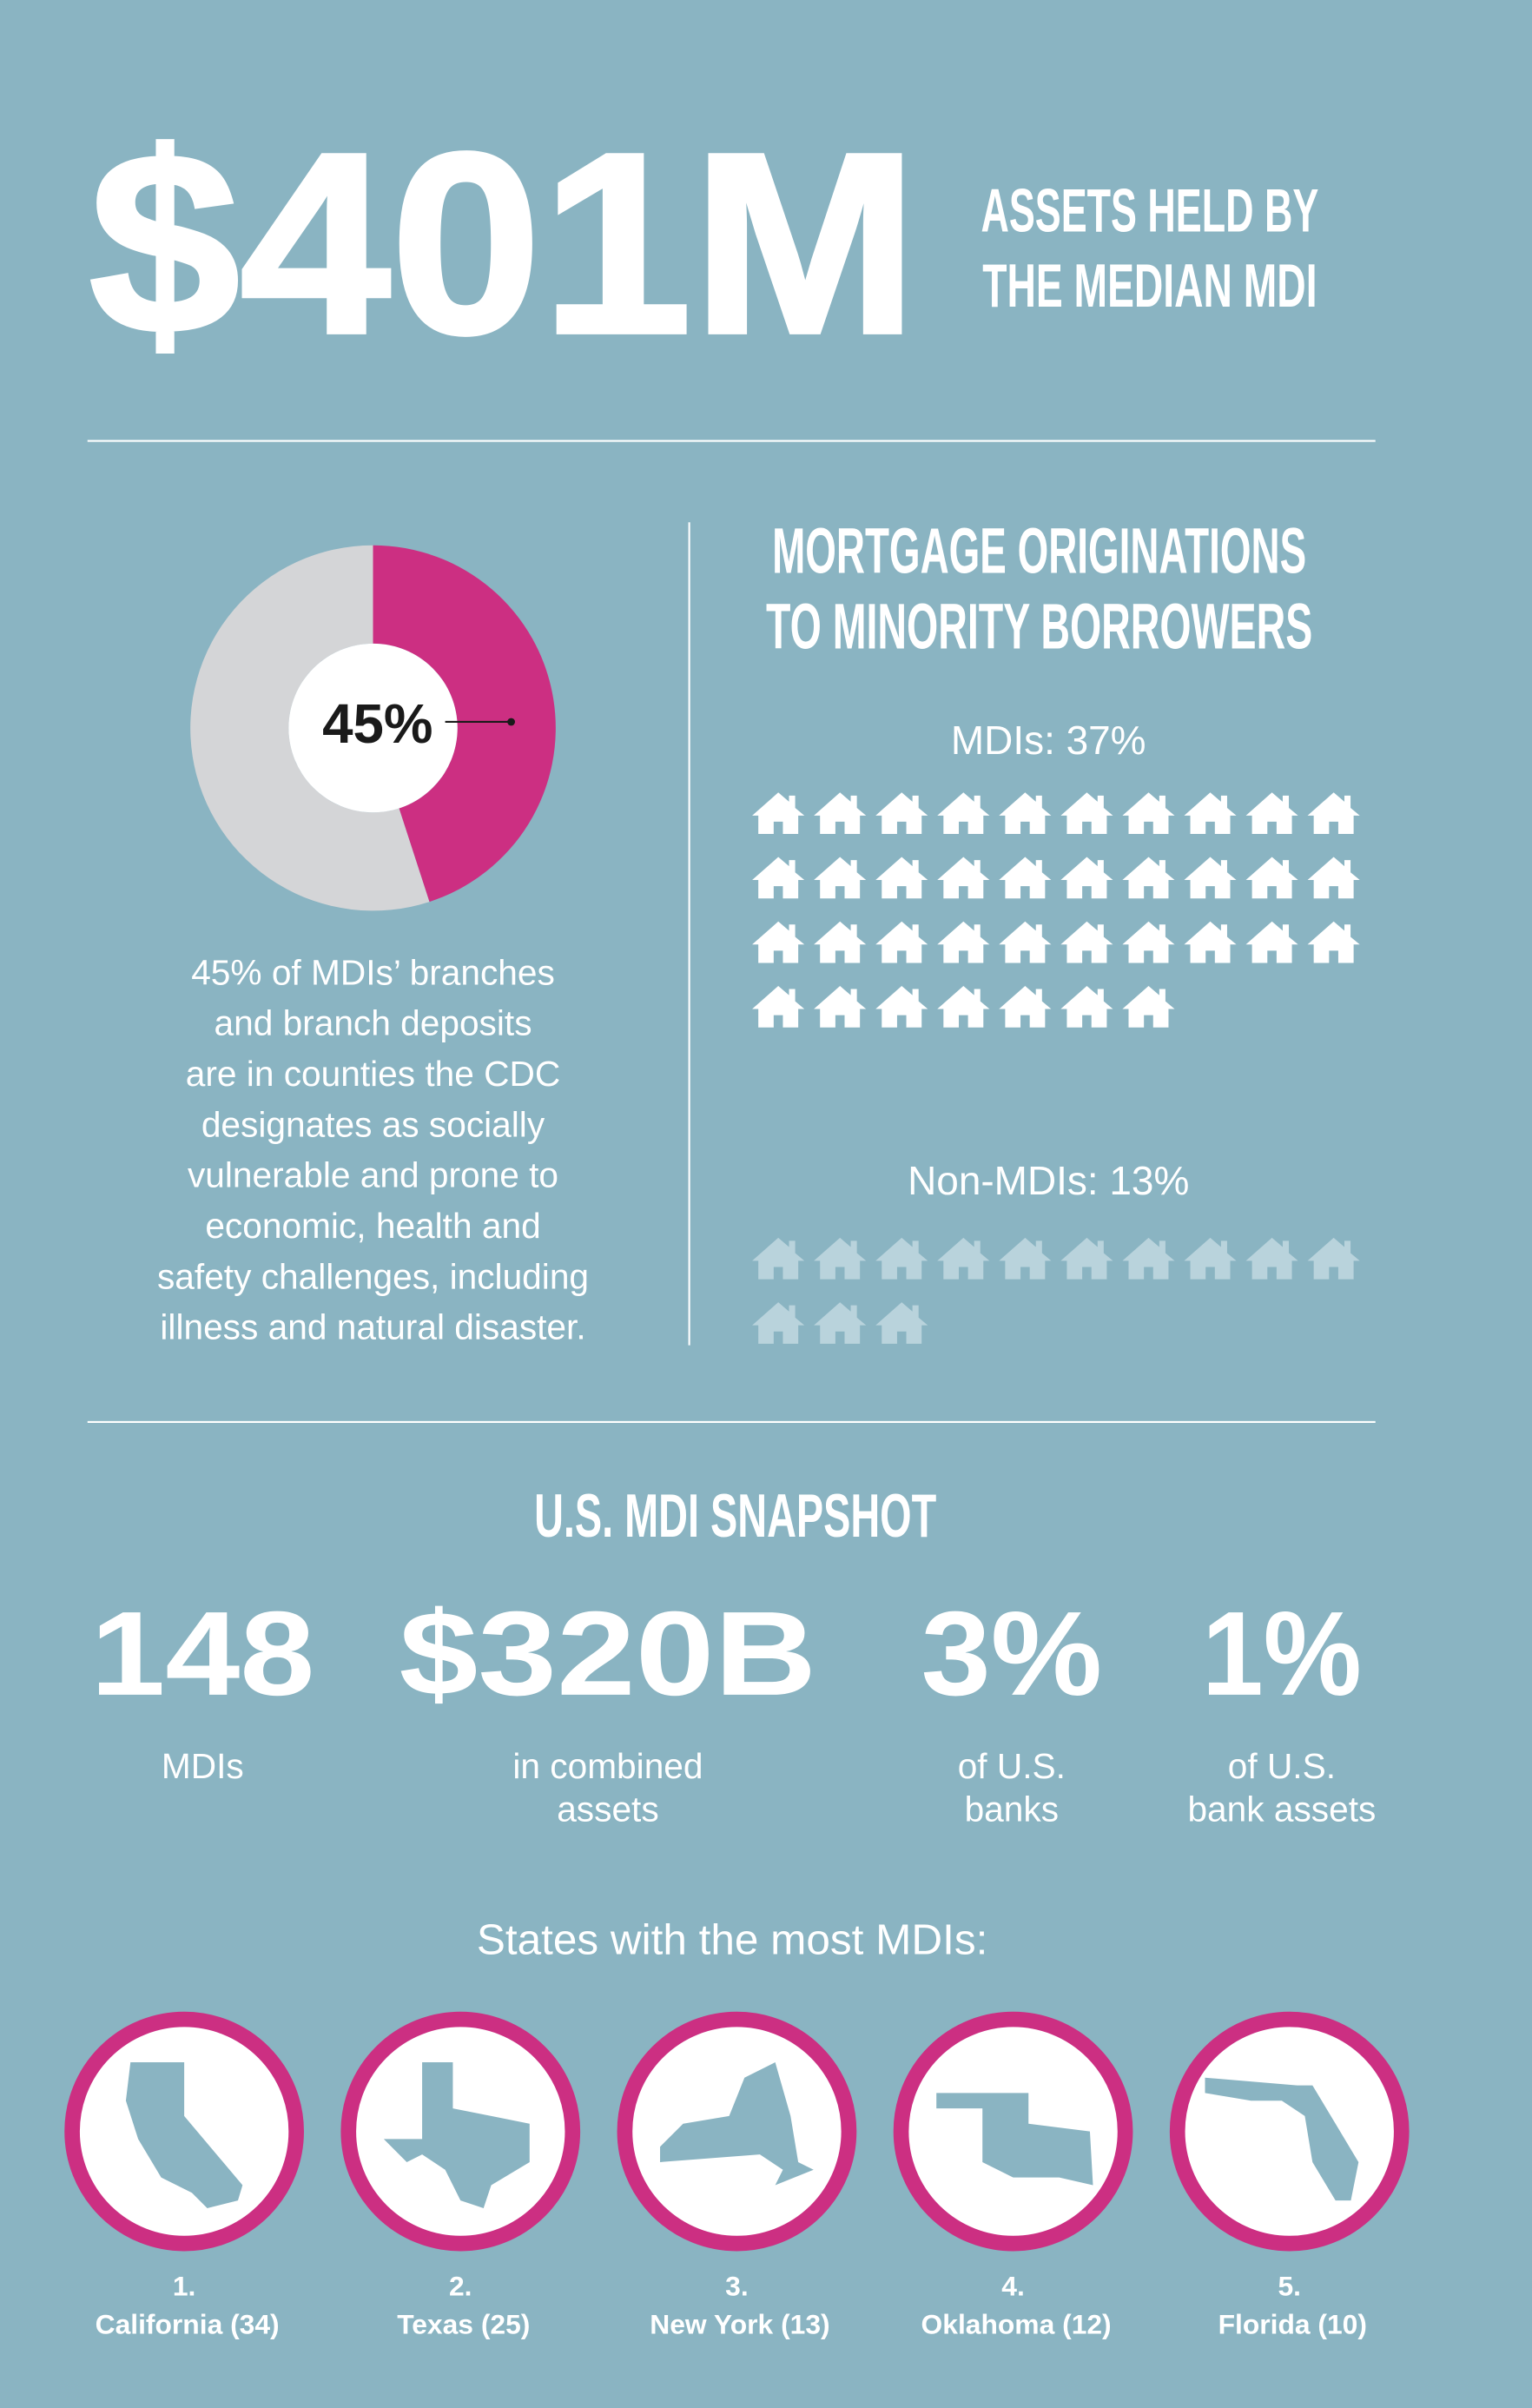 Image resolution: width=1532 pixels, height=2408 pixels. What do you see at coordinates (373, 1175) in the screenshot?
I see `description: vulnerable and prone to` at bounding box center [373, 1175].